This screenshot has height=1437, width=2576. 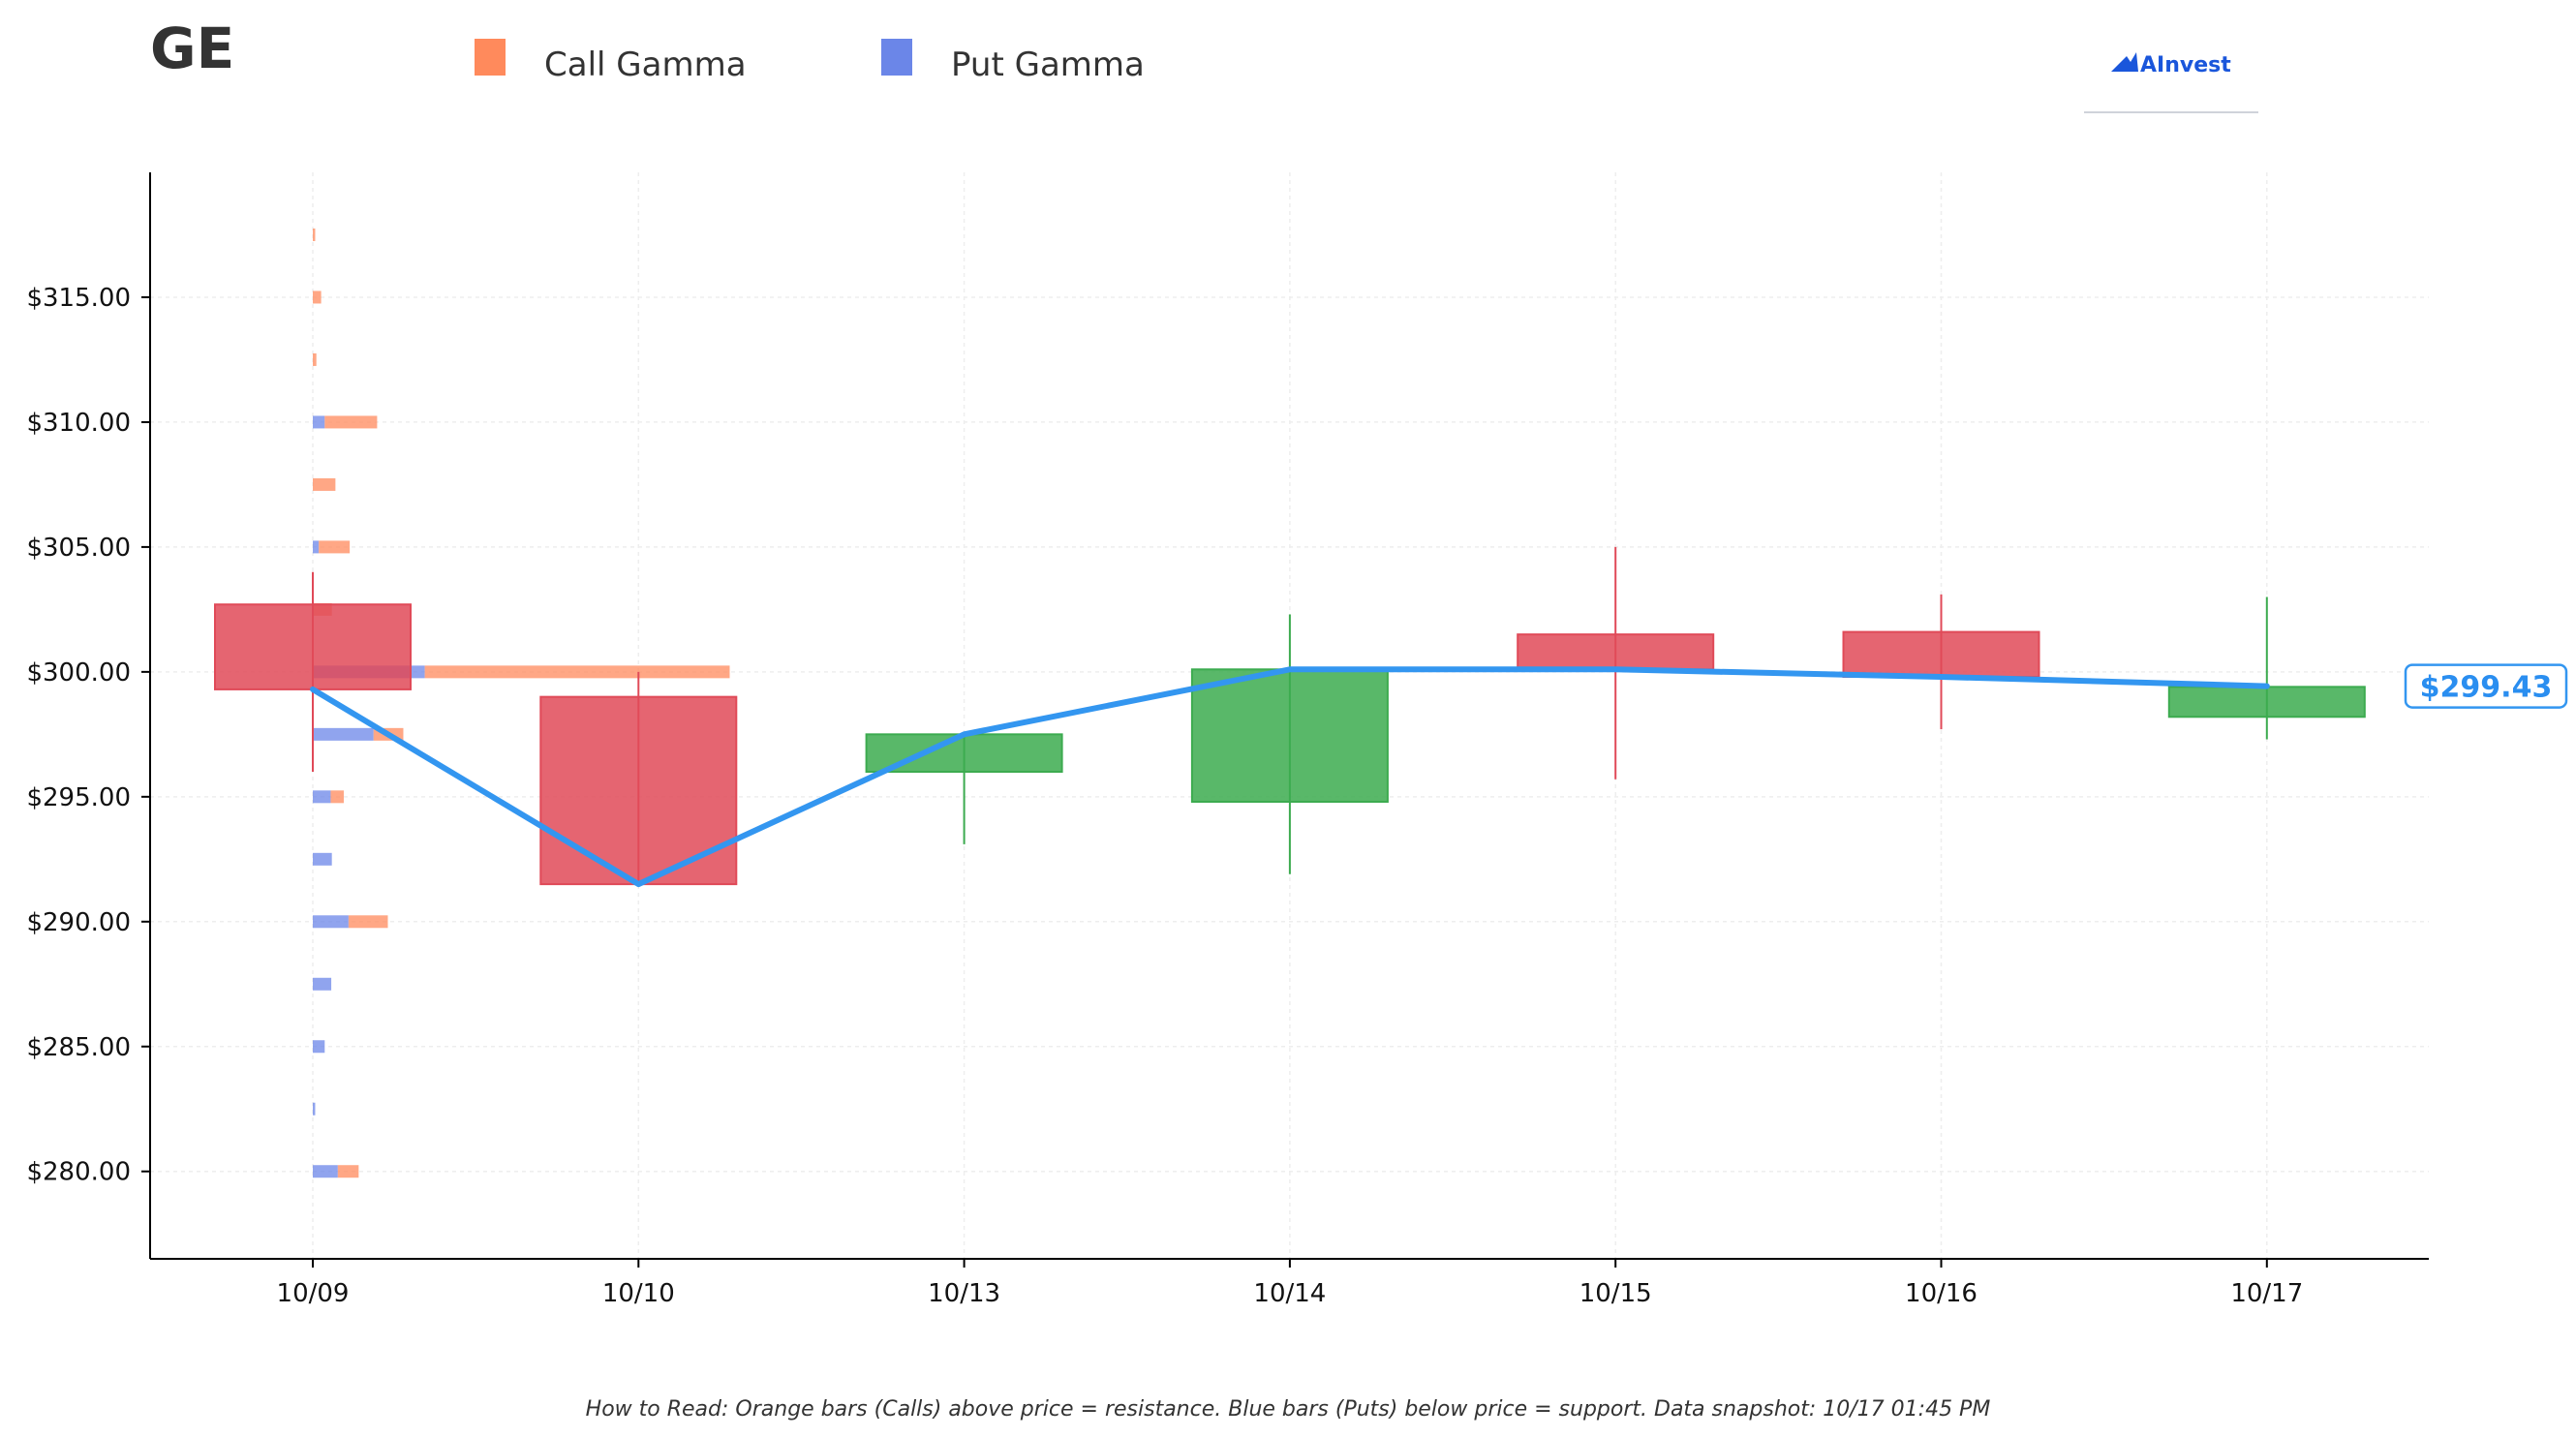 What do you see at coordinates (78, 424) in the screenshot?
I see `y-tick-label: $310.00` at bounding box center [78, 424].